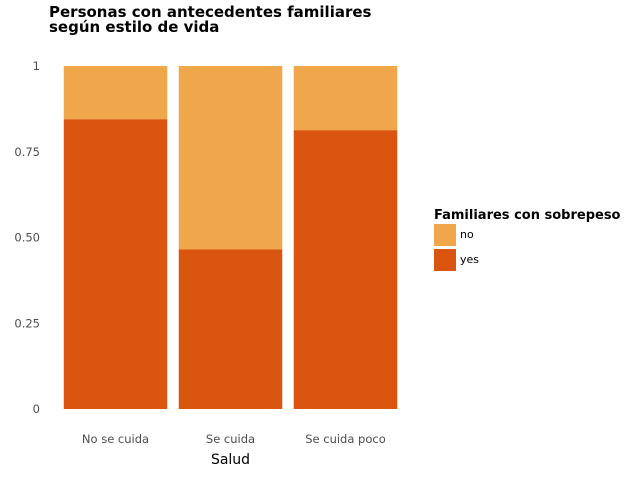 This screenshot has width=640, height=480. What do you see at coordinates (230, 439) in the screenshot?
I see `x-tick-label: Se cuida` at bounding box center [230, 439].